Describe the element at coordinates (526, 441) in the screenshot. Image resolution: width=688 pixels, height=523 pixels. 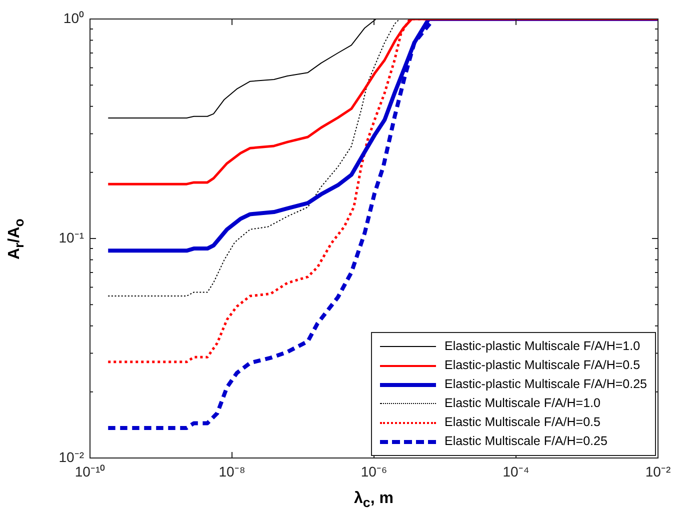
I see `legend-label: Elastic Multiscale F/A/H=0.25` at that location.